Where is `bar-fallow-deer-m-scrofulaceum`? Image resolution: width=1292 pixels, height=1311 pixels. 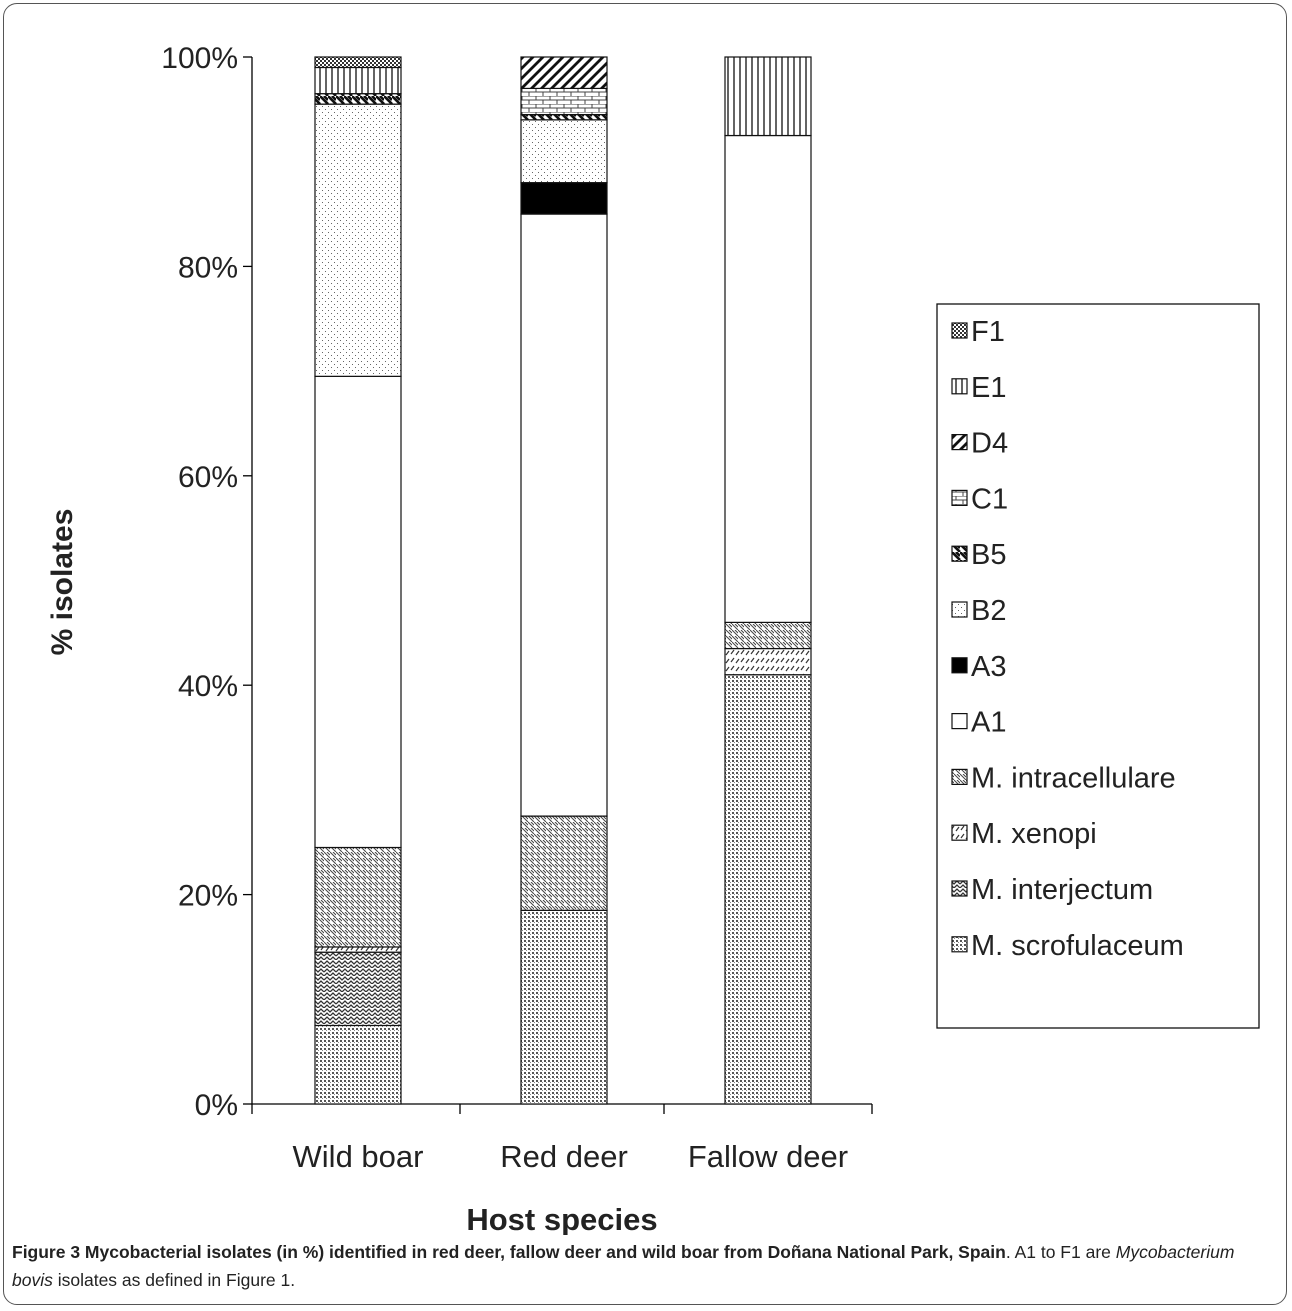 bar-fallow-deer-m-scrofulaceum is located at coordinates (768, 889).